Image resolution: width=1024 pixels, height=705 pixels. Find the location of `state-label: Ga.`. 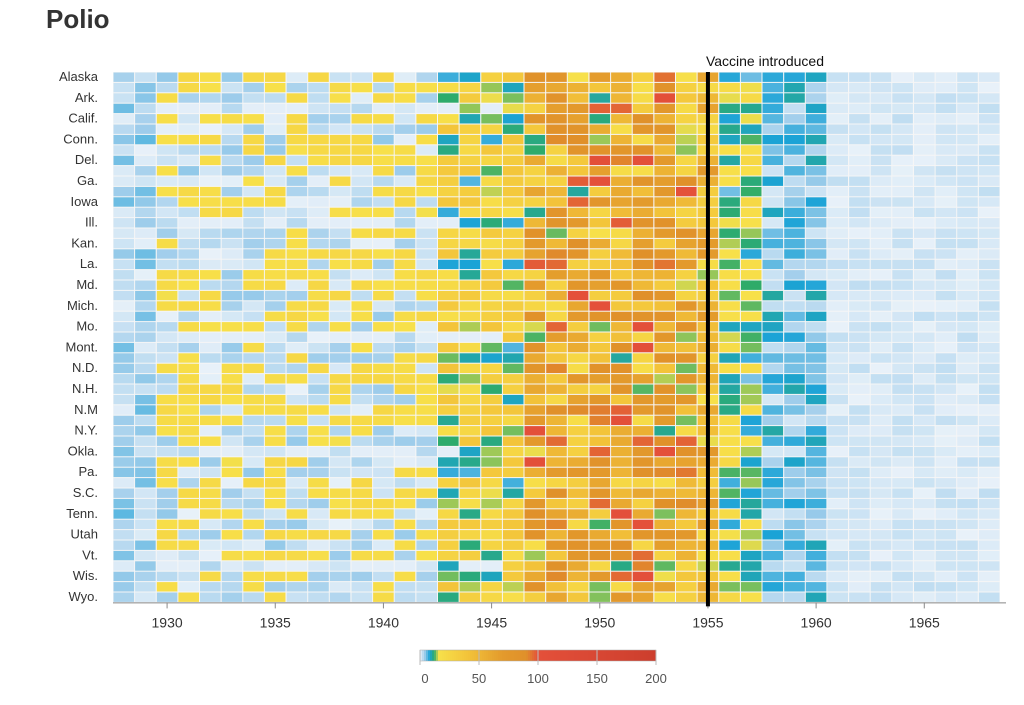

state-label: Ga. is located at coordinates (87, 180).